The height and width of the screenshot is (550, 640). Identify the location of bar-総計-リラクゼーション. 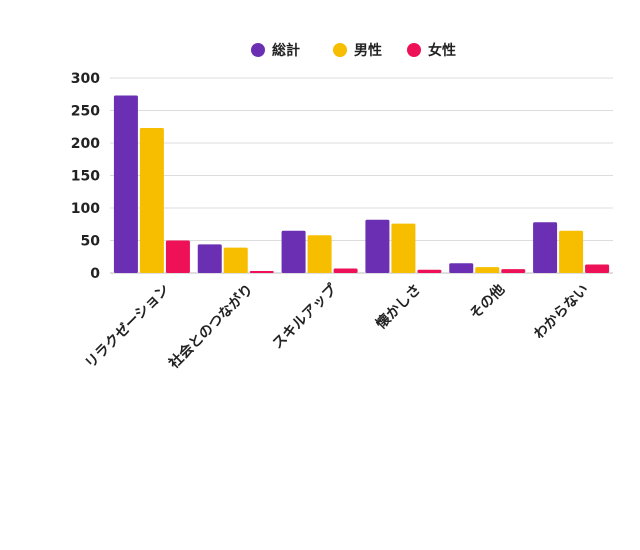
(125, 184).